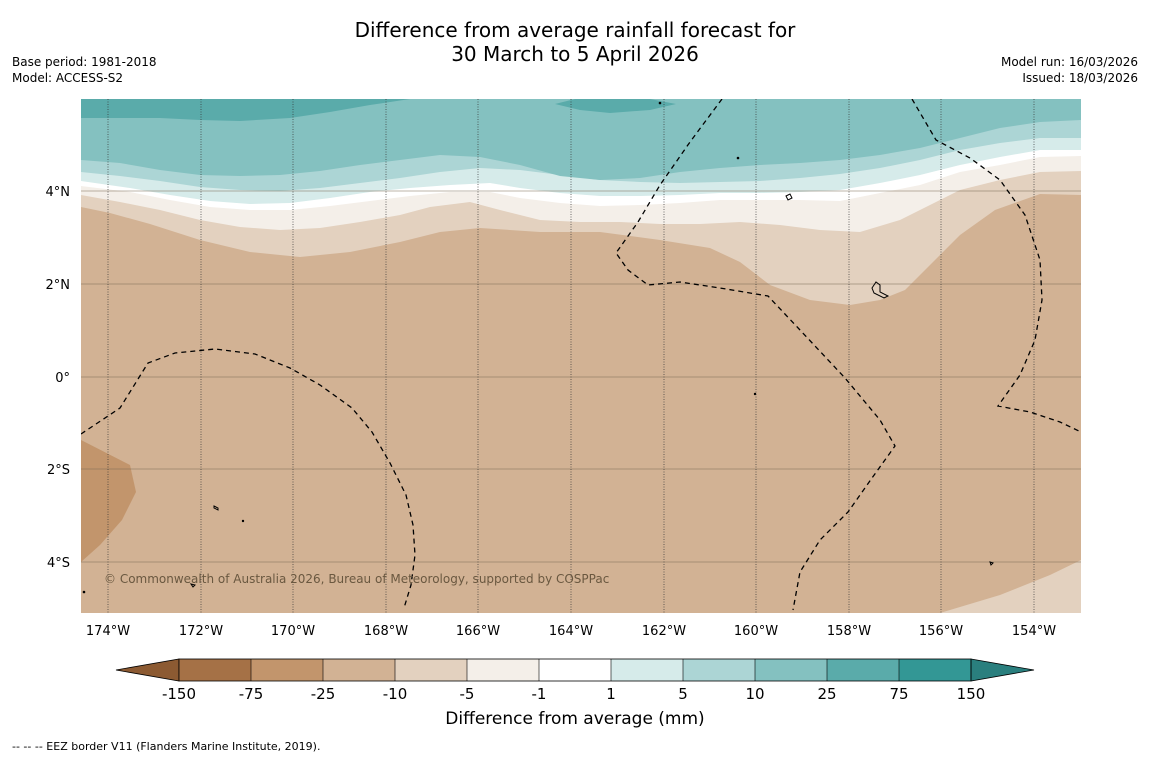 Image resolution: width=1150 pixels, height=758 pixels. I want to click on lon-label-170w: 170°W, so click(293, 631).